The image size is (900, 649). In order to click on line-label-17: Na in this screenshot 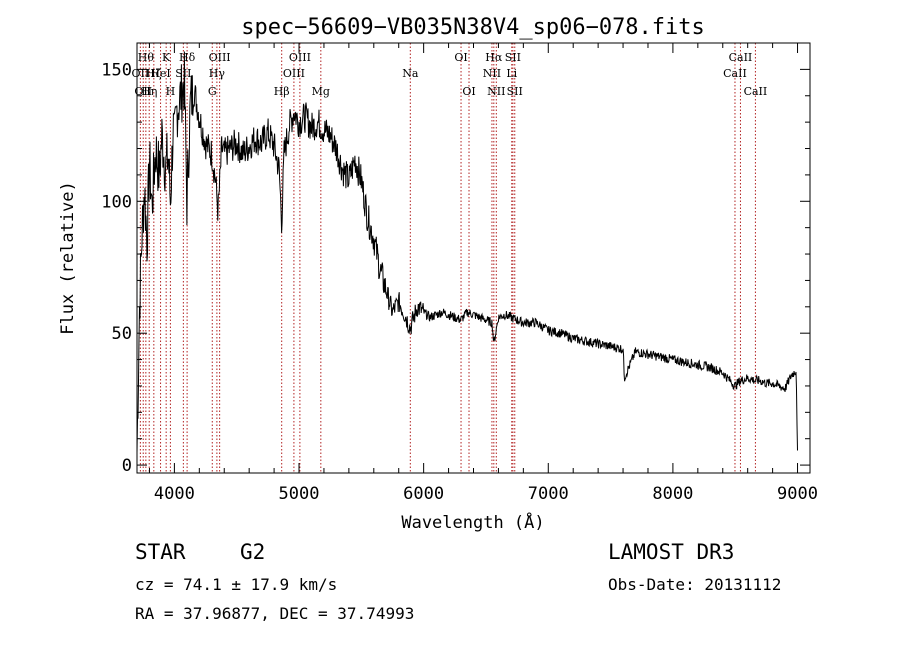, I will do `click(410, 73)`.